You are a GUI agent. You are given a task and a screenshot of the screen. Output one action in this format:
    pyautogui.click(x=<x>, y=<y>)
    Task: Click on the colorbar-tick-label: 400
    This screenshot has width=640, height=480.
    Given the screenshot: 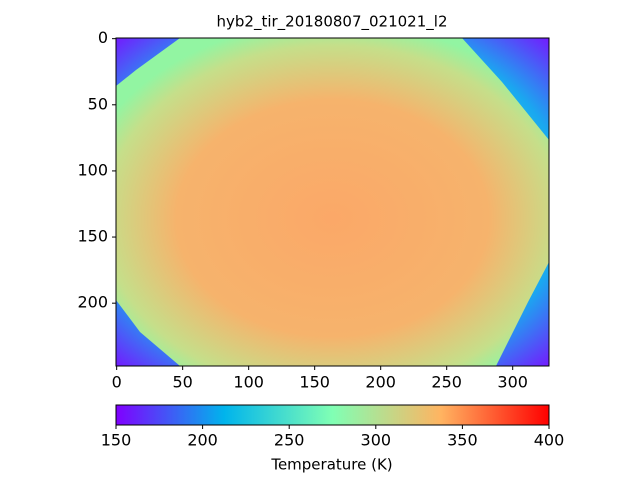 What is the action you would take?
    pyautogui.click(x=549, y=440)
    